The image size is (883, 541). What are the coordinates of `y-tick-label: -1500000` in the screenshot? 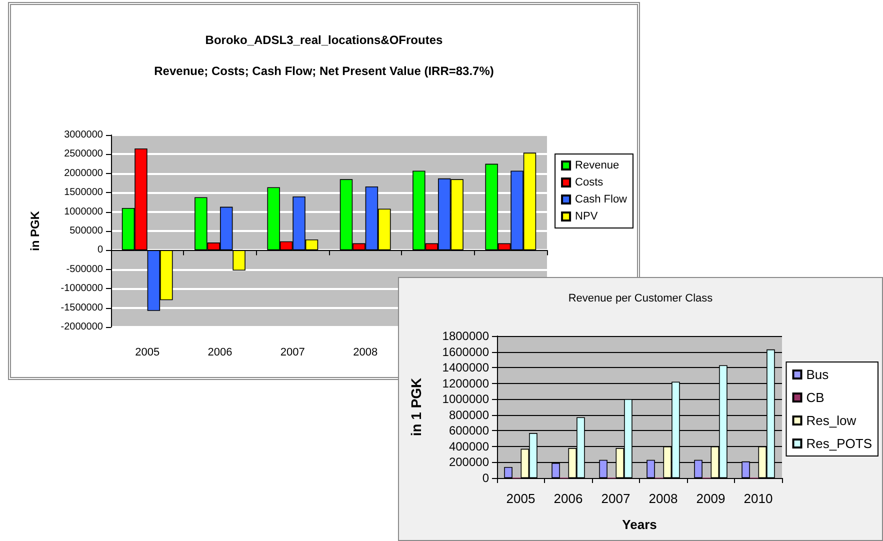 It's located at (82, 308).